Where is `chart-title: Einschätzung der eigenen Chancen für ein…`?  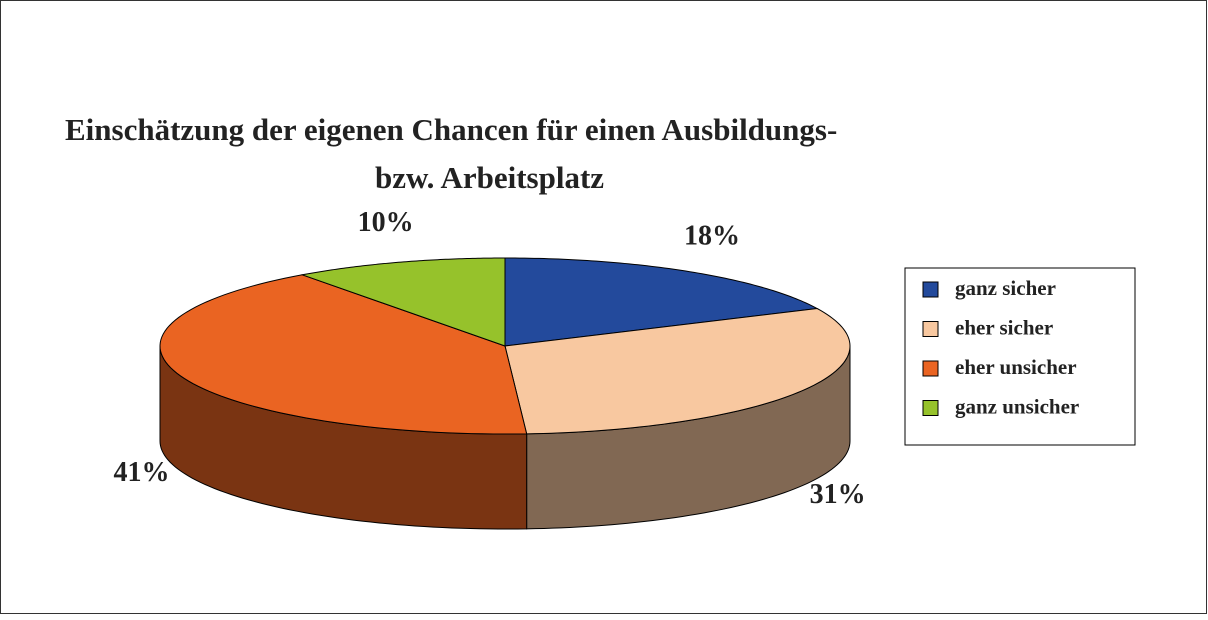 chart-title: Einschätzung der eigenen Chancen für ein… is located at coordinates (451, 129).